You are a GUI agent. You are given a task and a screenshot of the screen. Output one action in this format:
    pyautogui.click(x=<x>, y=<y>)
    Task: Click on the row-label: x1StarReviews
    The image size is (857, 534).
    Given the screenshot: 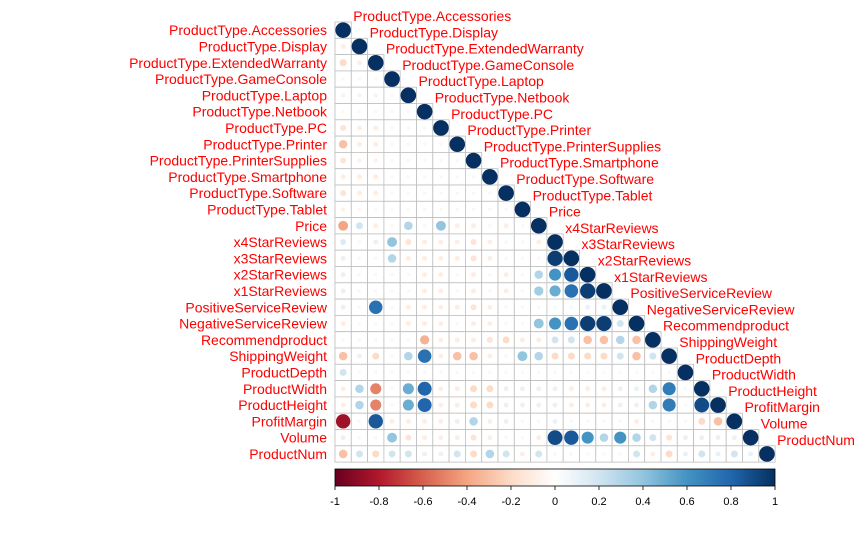 What is the action you would take?
    pyautogui.click(x=280, y=291)
    